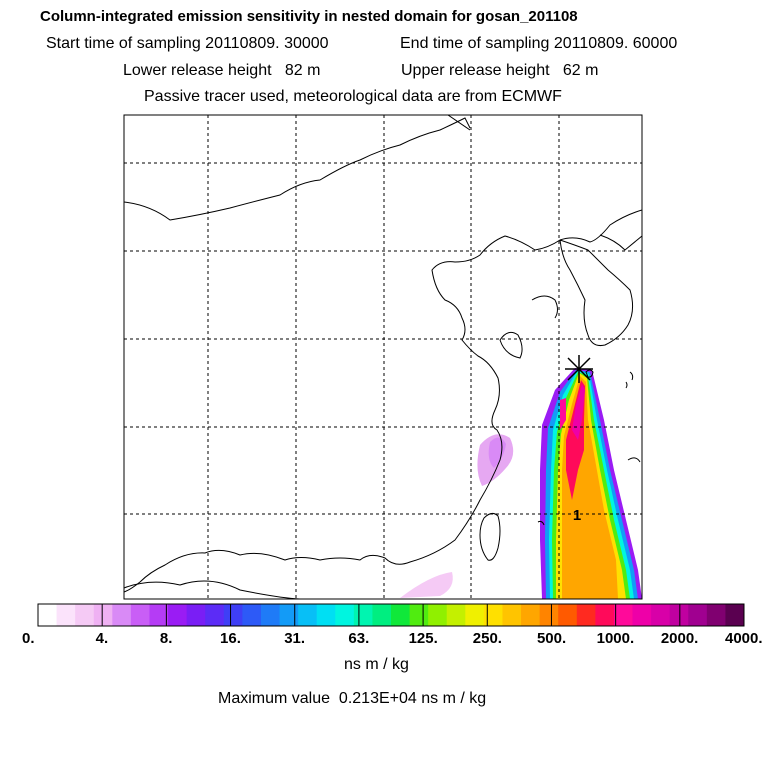 The width and height of the screenshot is (768, 768). I want to click on start-time: Start time of sampling 20110809. 30000, so click(187, 43).